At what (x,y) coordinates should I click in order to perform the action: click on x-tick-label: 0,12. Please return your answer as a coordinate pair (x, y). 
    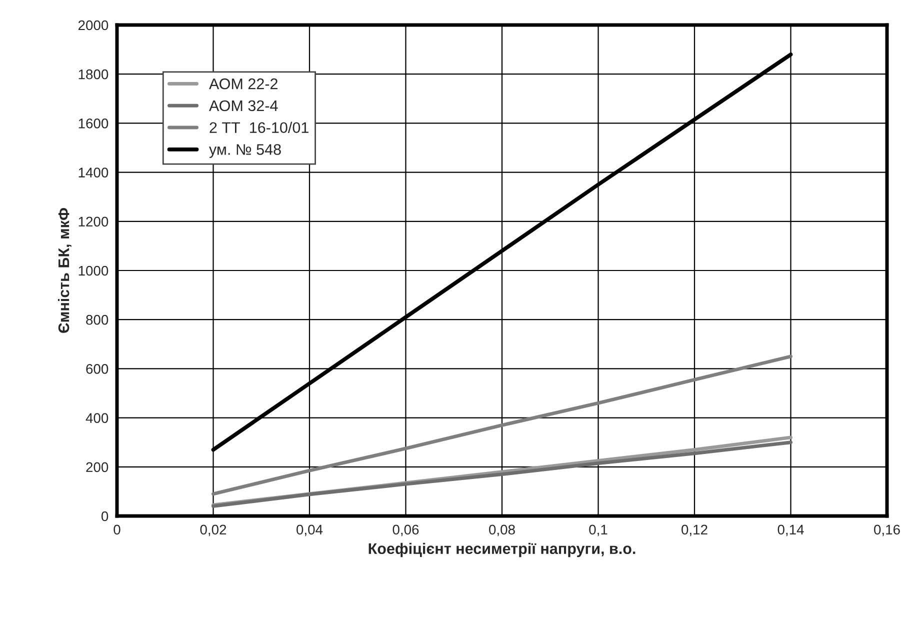
    Looking at the image, I should click on (695, 530).